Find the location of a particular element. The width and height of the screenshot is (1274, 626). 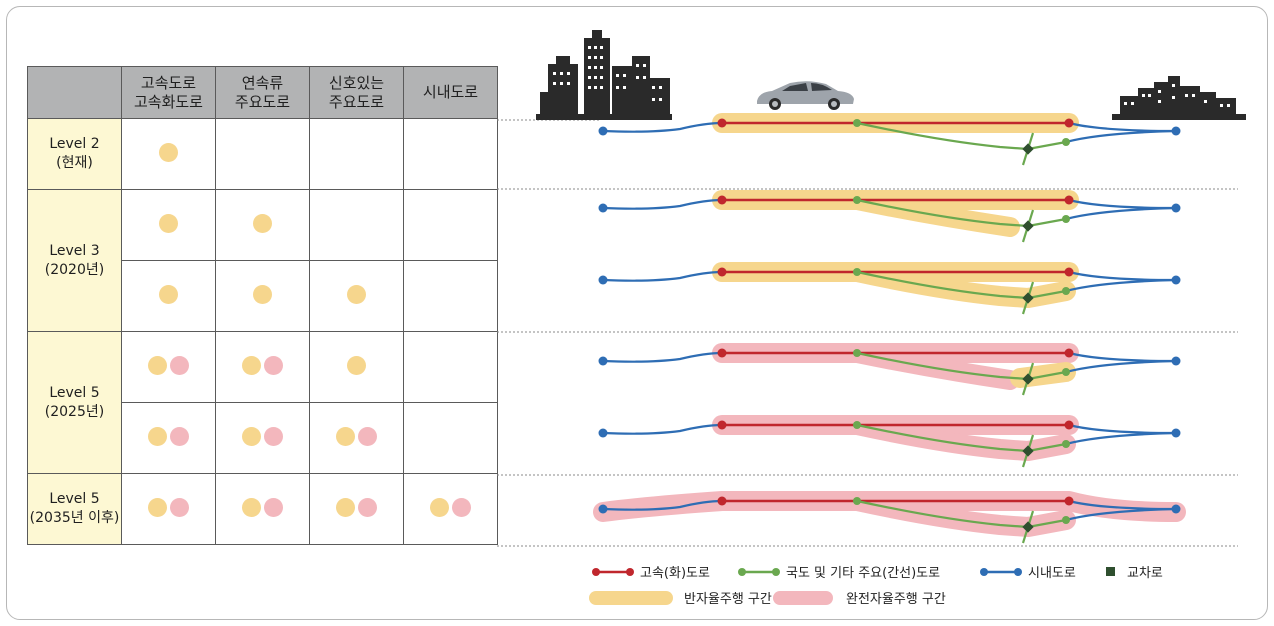

header-signalized: 신호있는 주요도로 is located at coordinates (356, 92).